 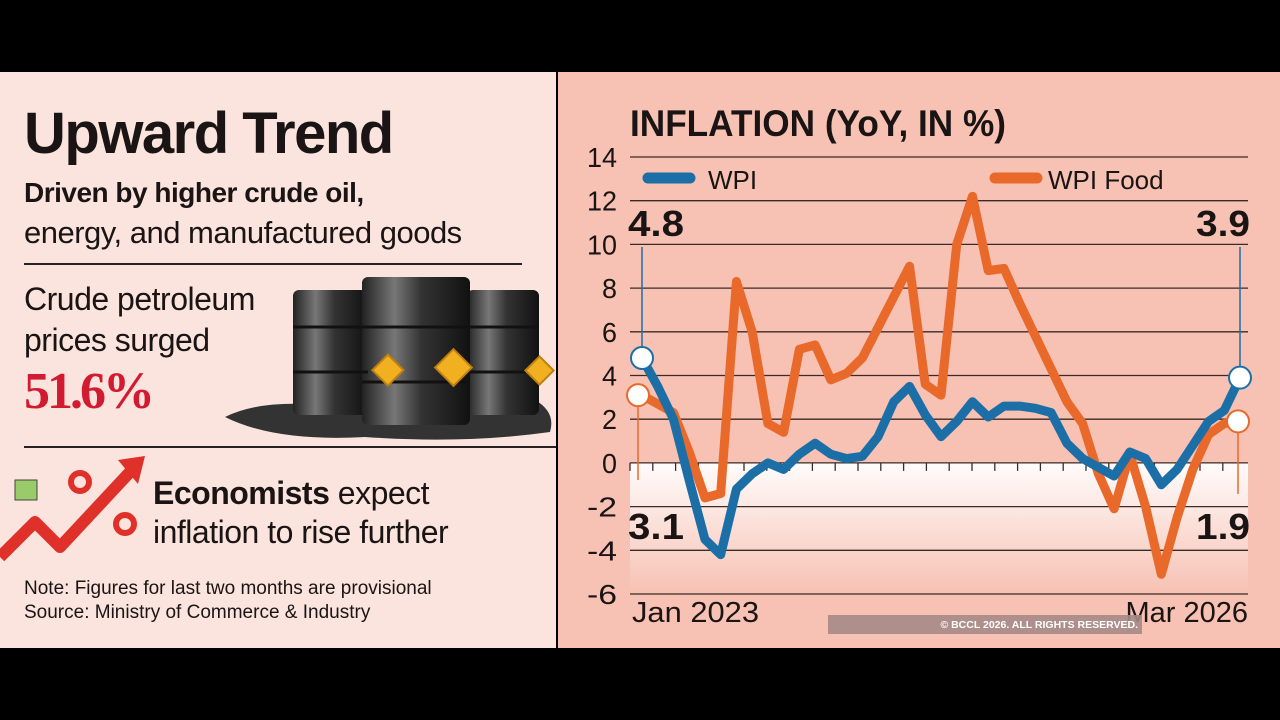 I want to click on y-tick-label: -4, so click(x=602, y=550).